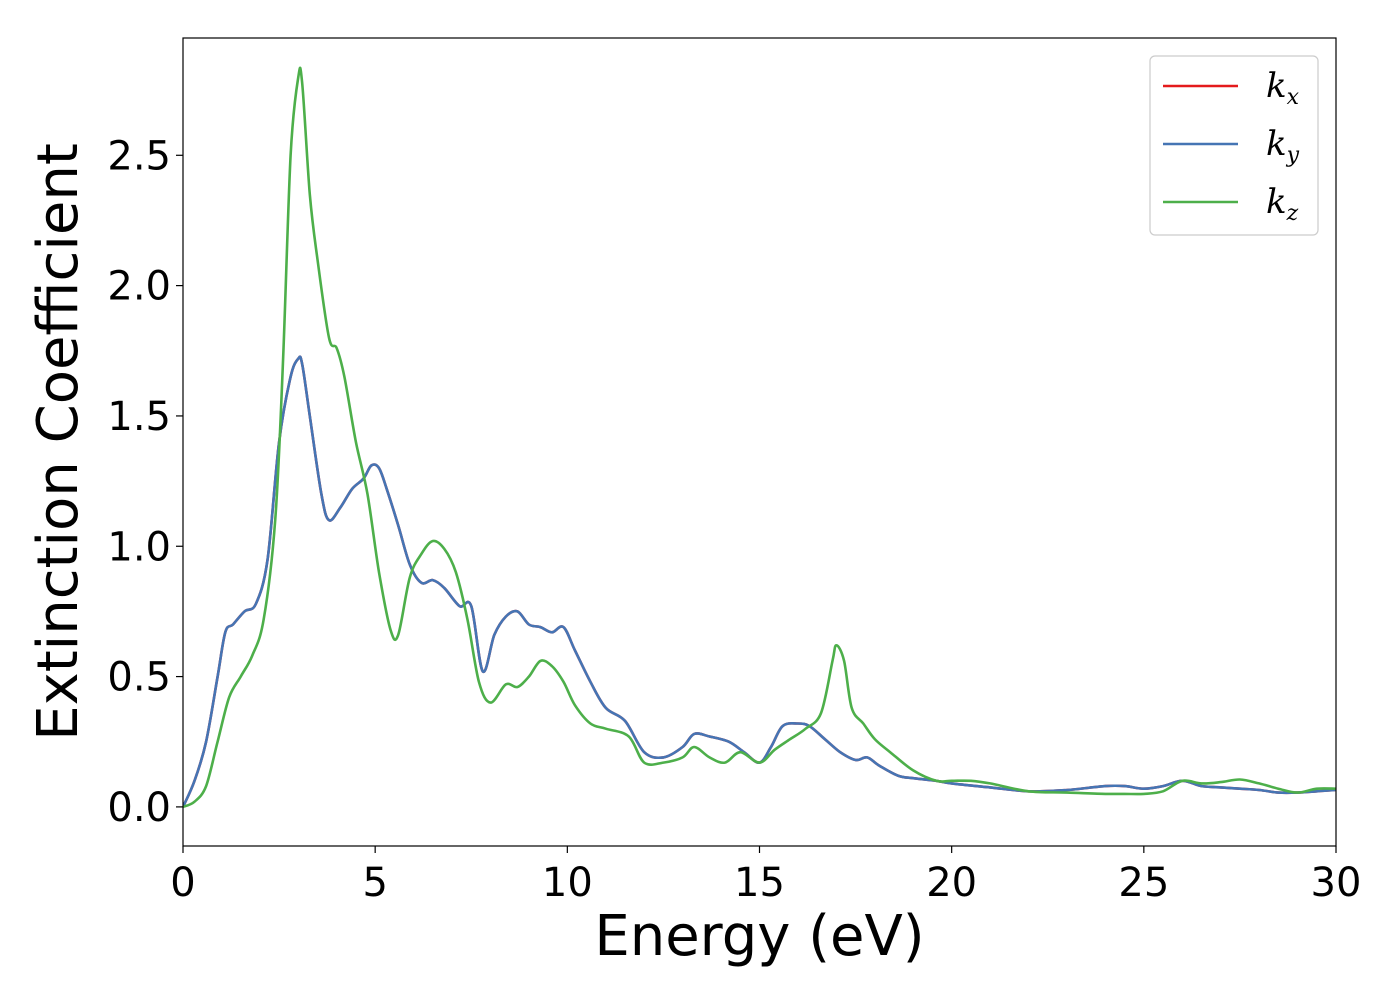 The height and width of the screenshot is (1000, 1400). I want to click on x-tick-label: 30, so click(1336, 883).